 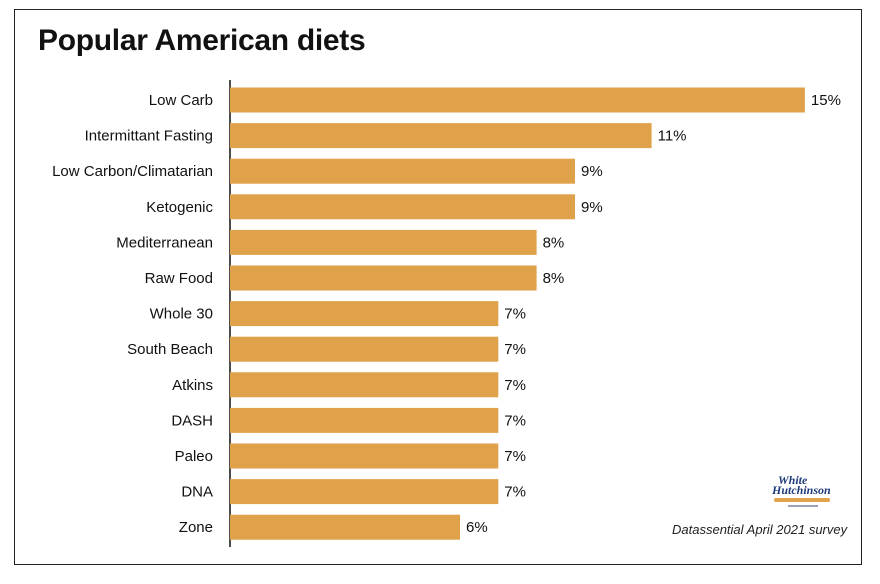 I want to click on white-hutchinson-logo: White Hutchinson, so click(x=804, y=493).